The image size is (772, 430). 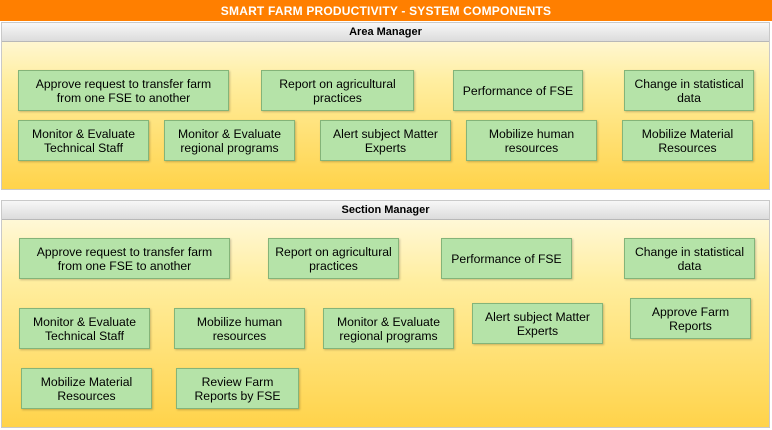 I want to click on area-report-agri-practices-box: Report on agricultural practices, so click(x=337, y=90).